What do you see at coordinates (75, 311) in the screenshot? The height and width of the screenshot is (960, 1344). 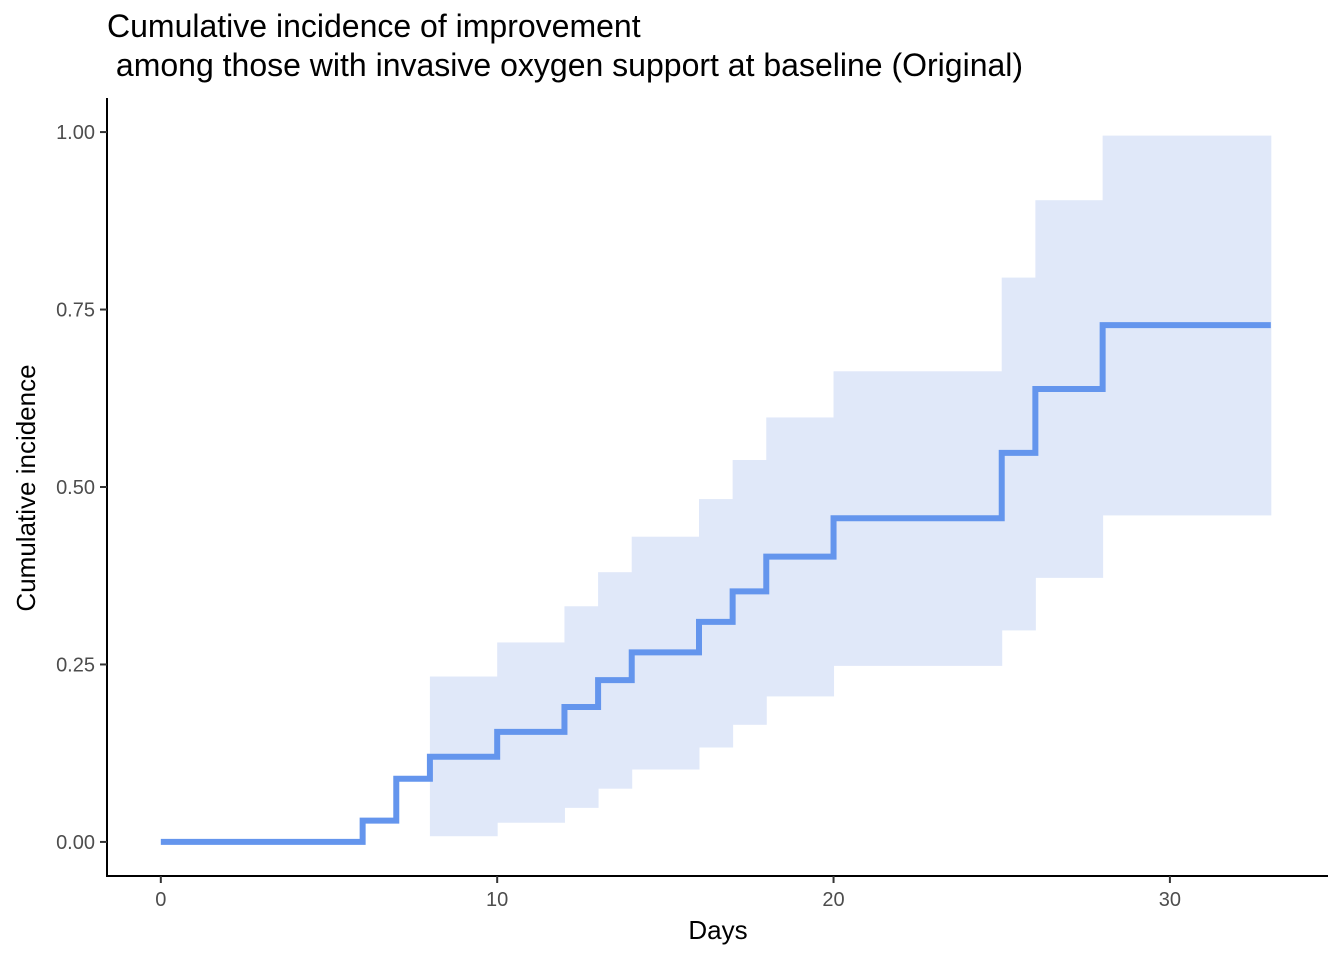 I see `y-tick-label: 0.75` at bounding box center [75, 311].